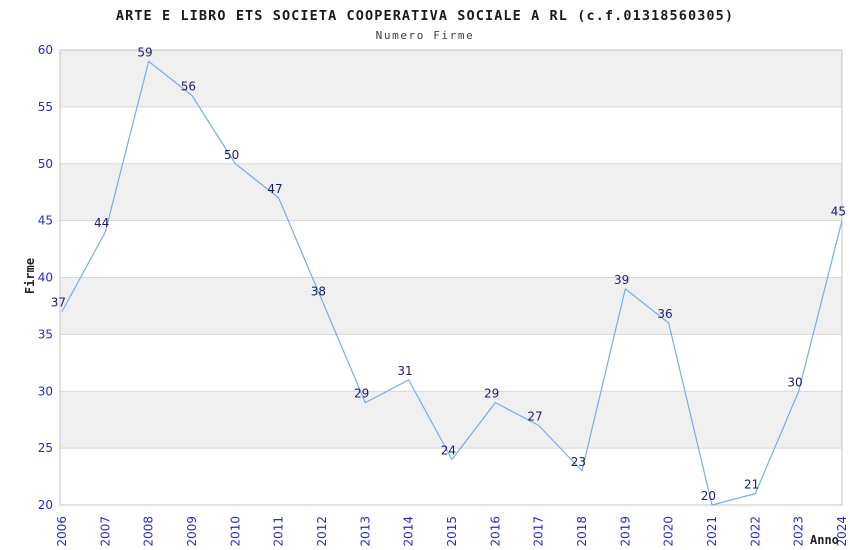 This screenshot has height=550, width=850. I want to click on y-tick-label: 20, so click(45, 505).